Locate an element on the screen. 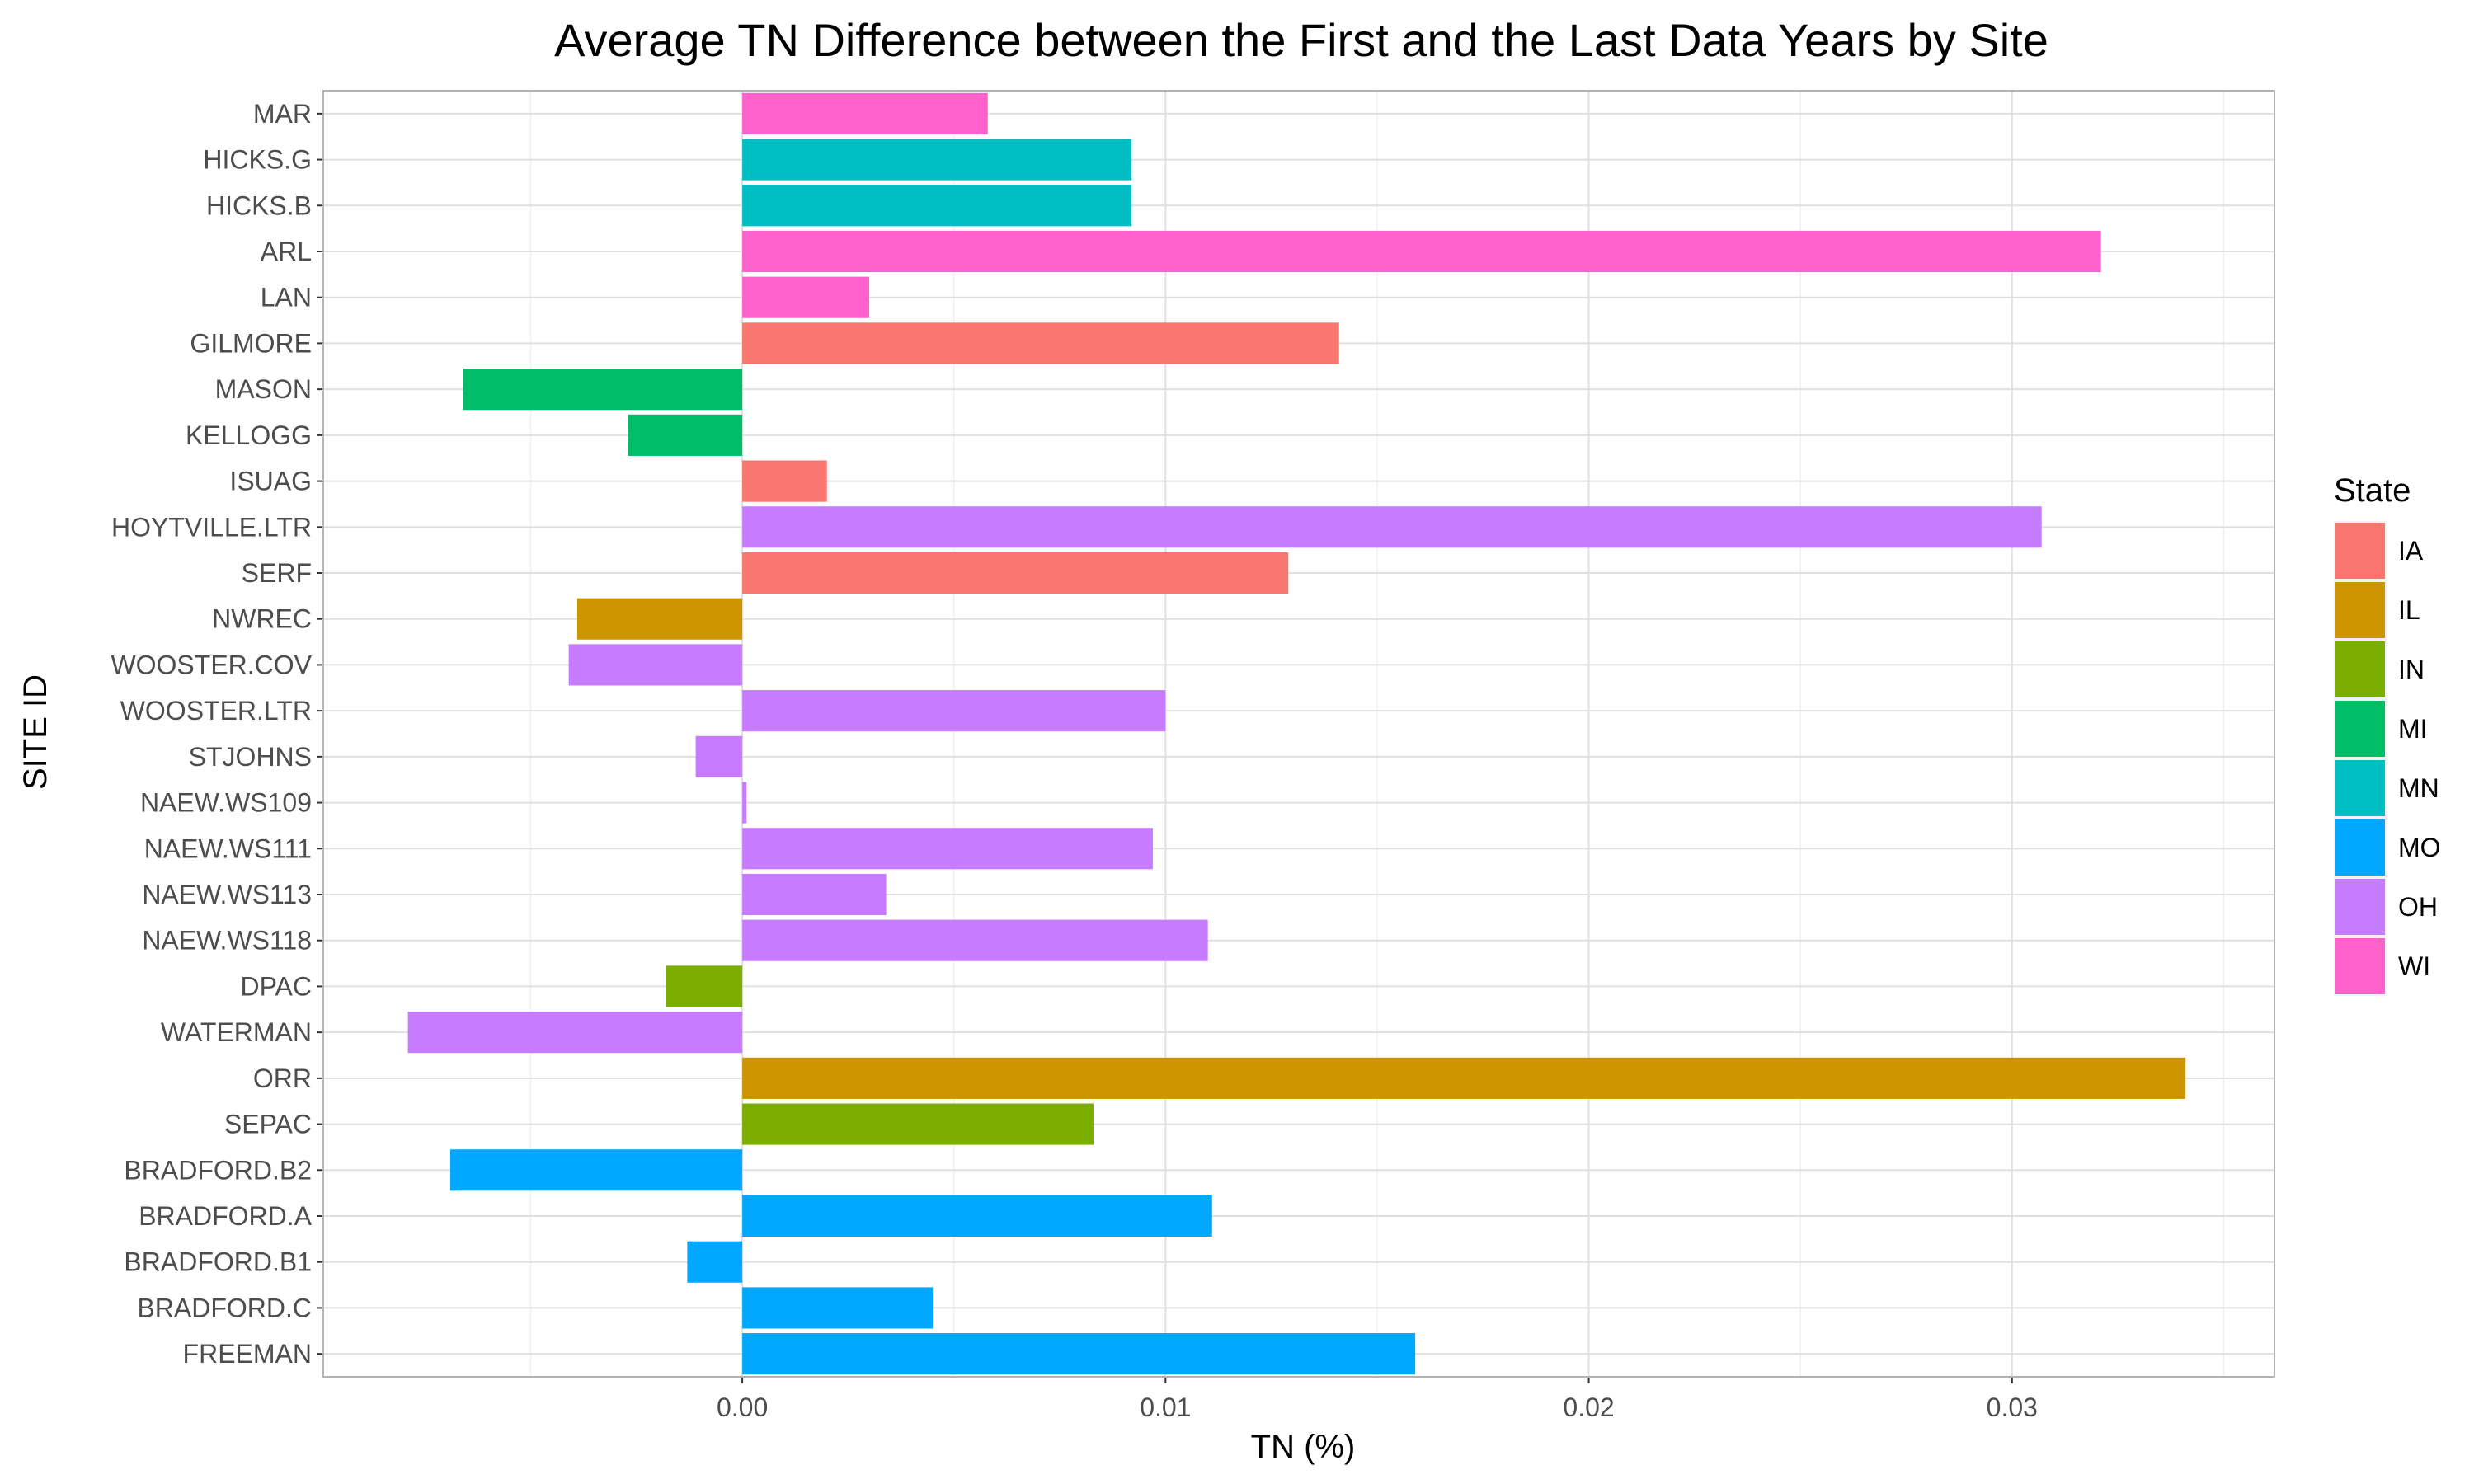  y-tick-label: ISUAG is located at coordinates (270, 481).